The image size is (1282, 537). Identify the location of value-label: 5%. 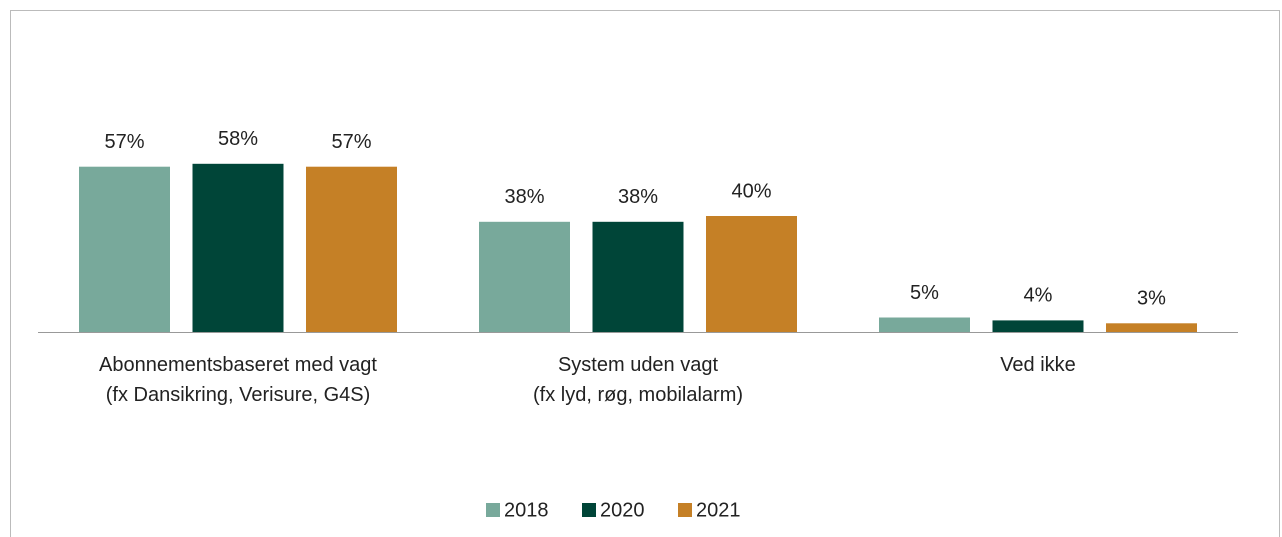
(924, 293).